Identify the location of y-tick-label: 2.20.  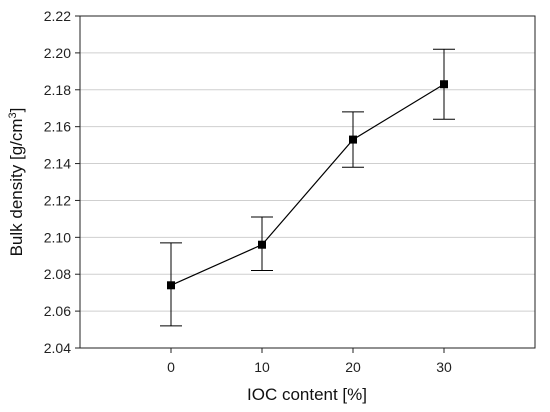
(57, 53).